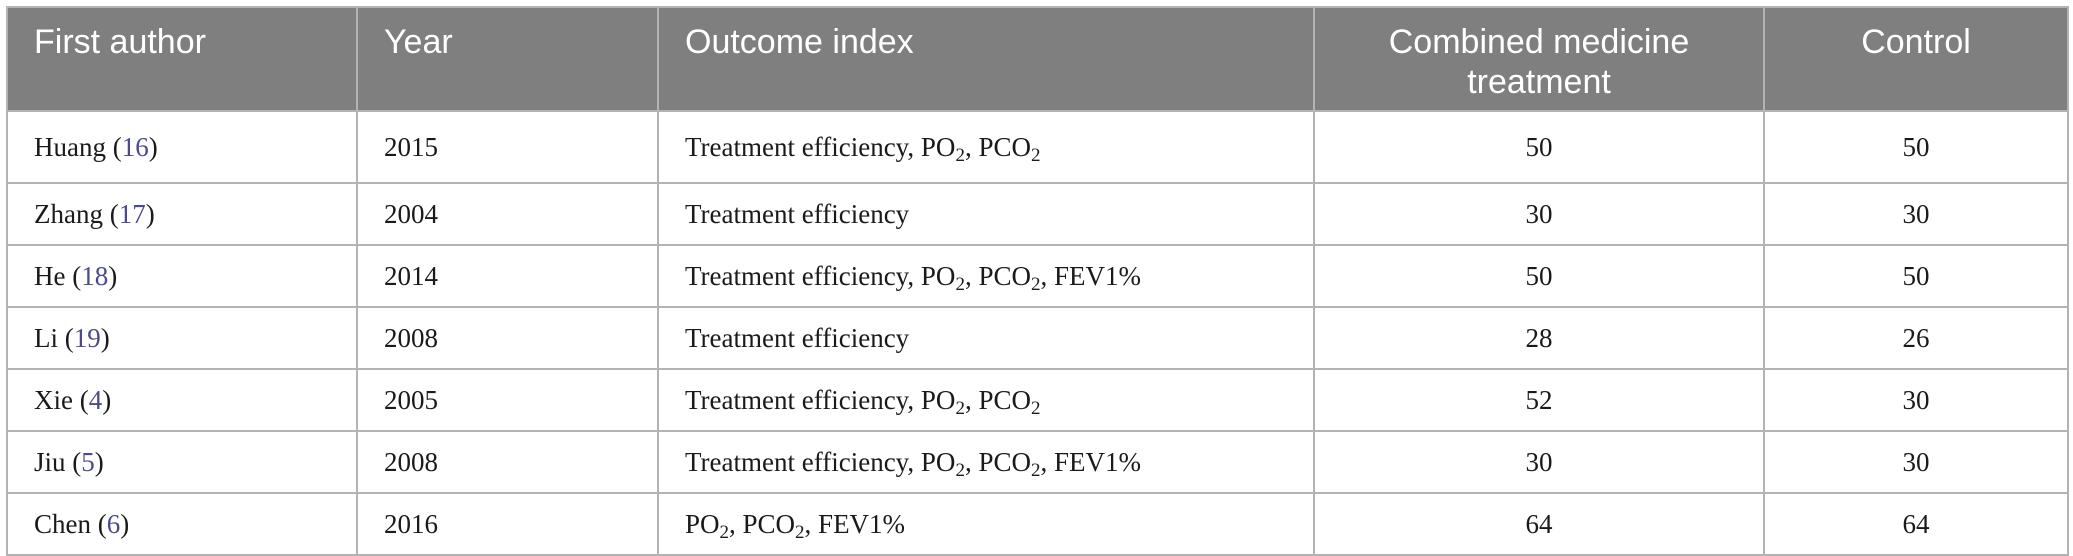 This screenshot has height=556, width=2073. What do you see at coordinates (1916, 59) in the screenshot?
I see `header-control: Control` at bounding box center [1916, 59].